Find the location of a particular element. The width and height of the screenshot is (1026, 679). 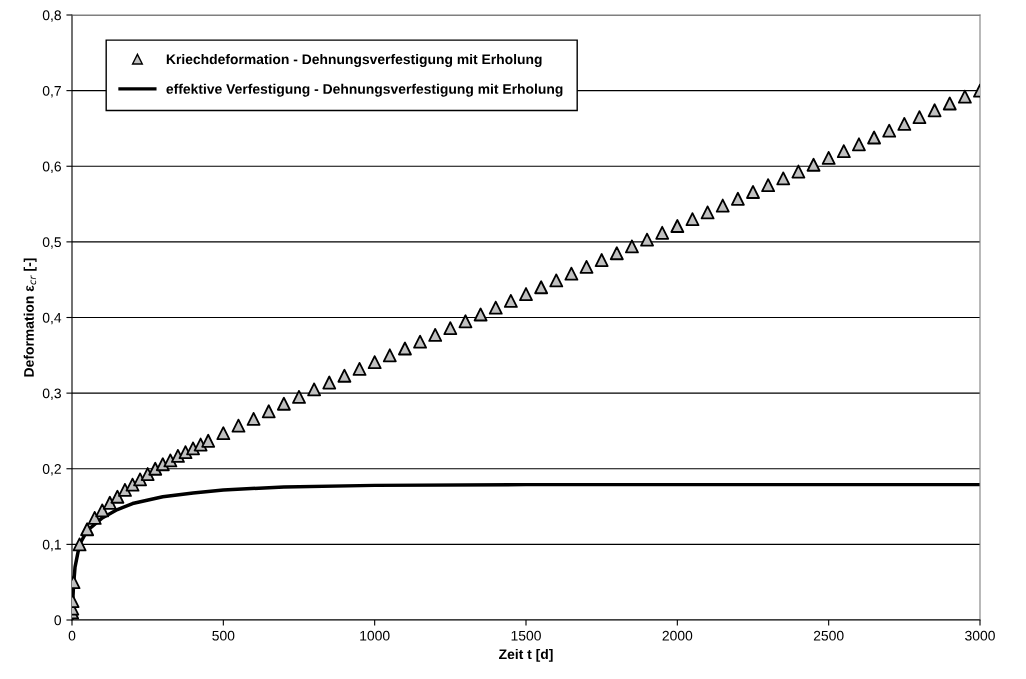

y-tick-label: 0,8 is located at coordinates (51, 16).